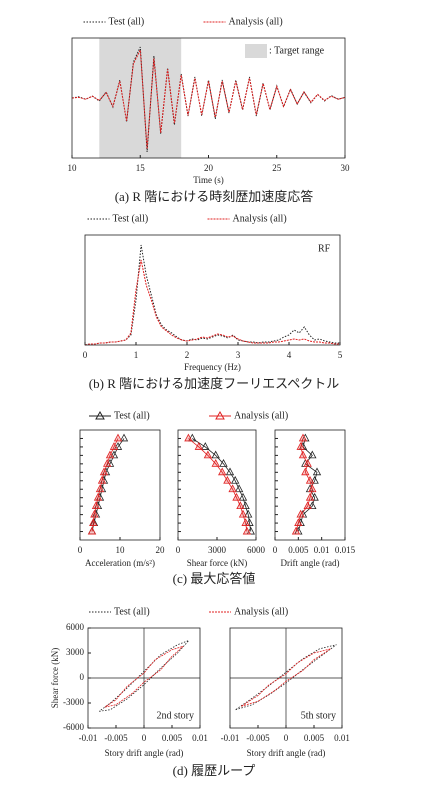 This screenshot has width=428, height=792. What do you see at coordinates (345, 550) in the screenshot?
I see `x-tick-label: 0.015` at bounding box center [345, 550].